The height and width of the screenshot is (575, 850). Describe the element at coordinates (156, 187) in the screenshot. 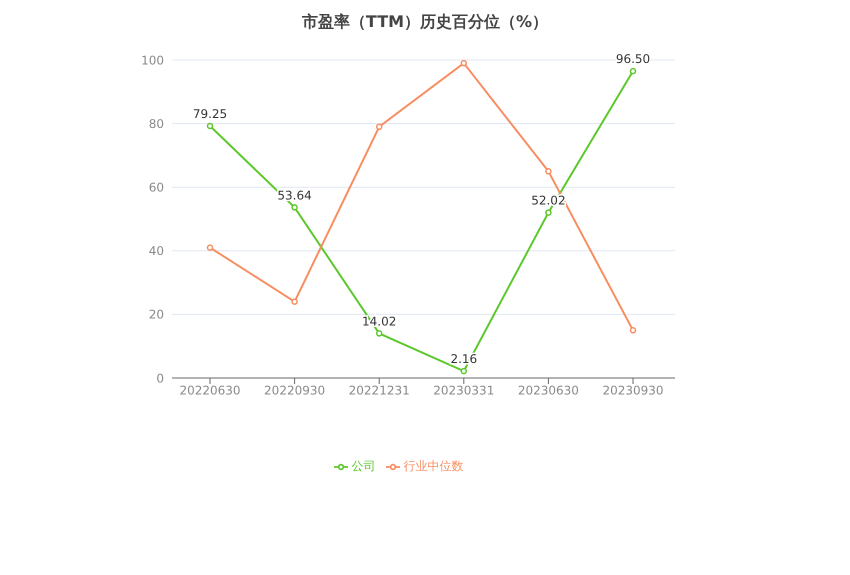

I see `y-tick-label: 60` at that location.